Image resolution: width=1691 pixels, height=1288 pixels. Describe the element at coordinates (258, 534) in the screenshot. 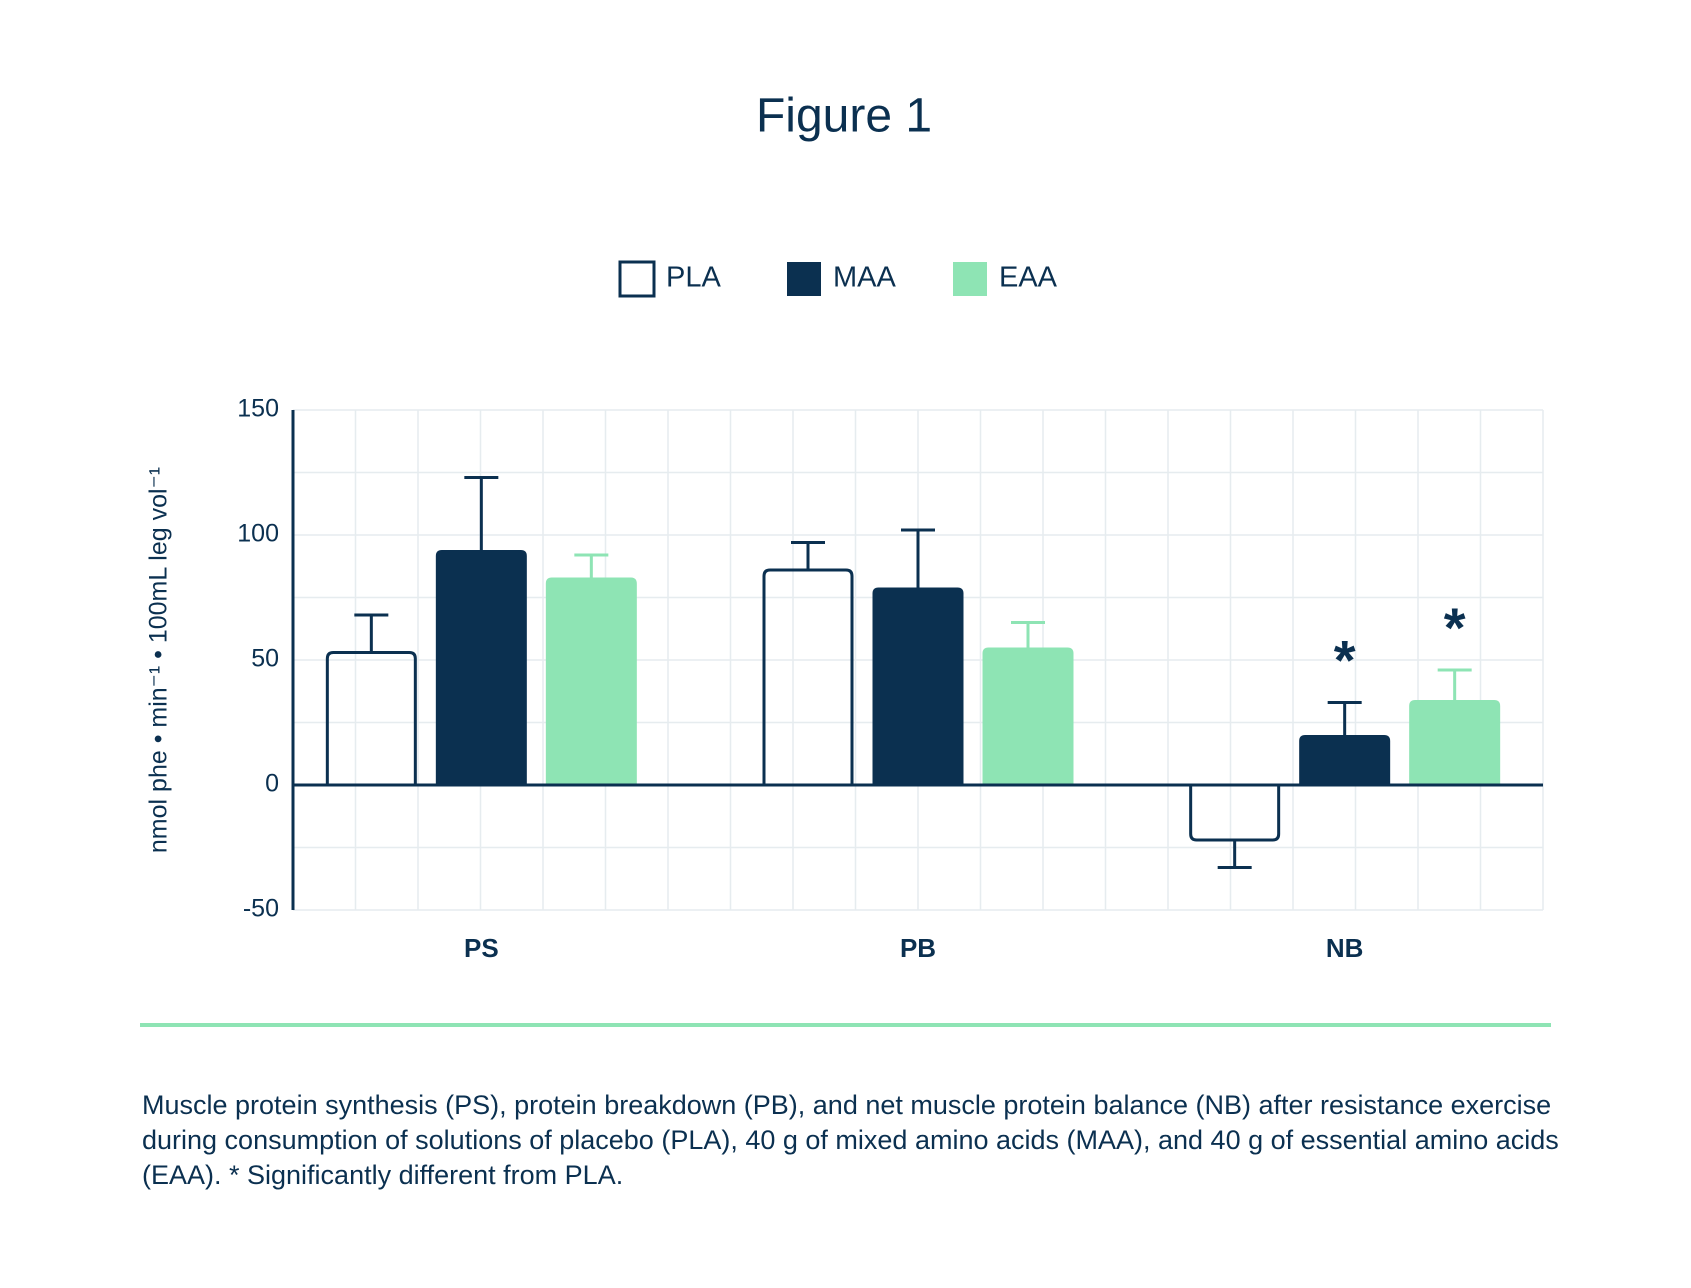

I see `y-tick-label: 100` at that location.